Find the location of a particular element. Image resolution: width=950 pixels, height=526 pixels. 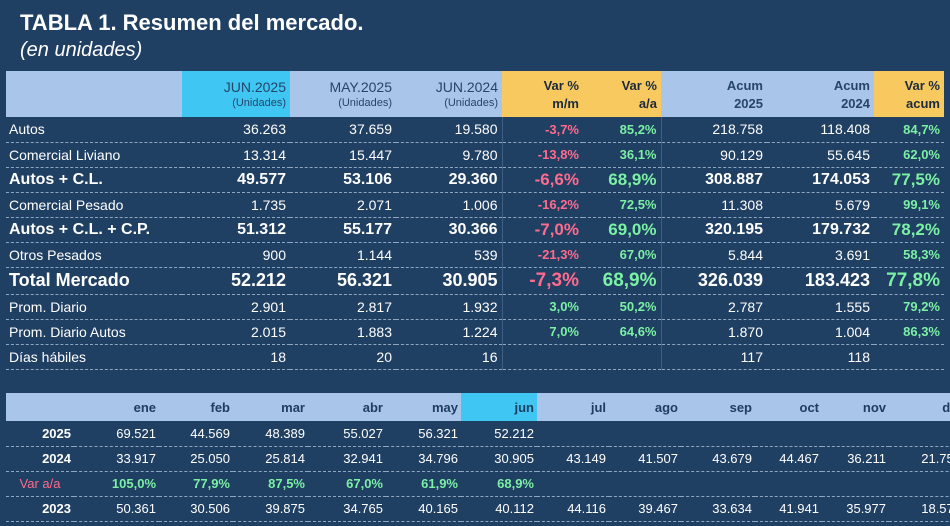

cell-var-mm: 7,0% is located at coordinates (542, 332).